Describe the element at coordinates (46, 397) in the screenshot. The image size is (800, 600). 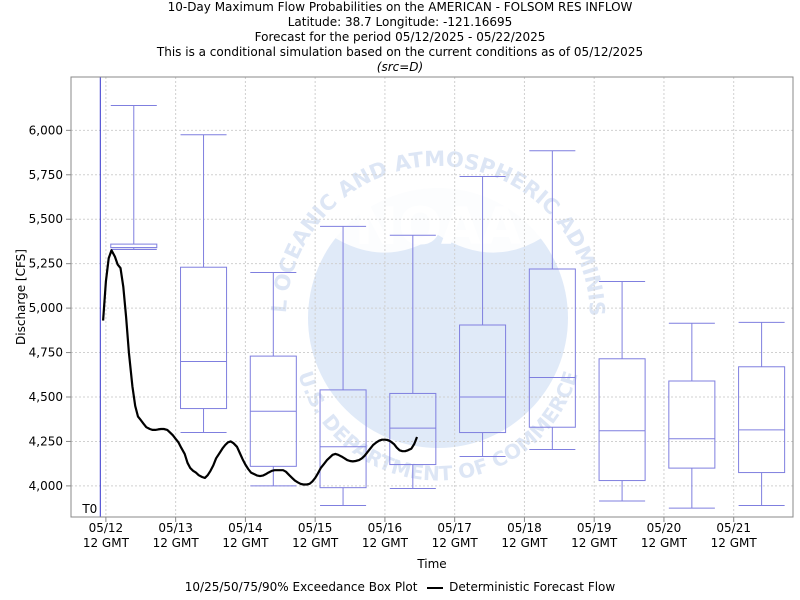
I see `y-tick-label-2: 4,500` at that location.